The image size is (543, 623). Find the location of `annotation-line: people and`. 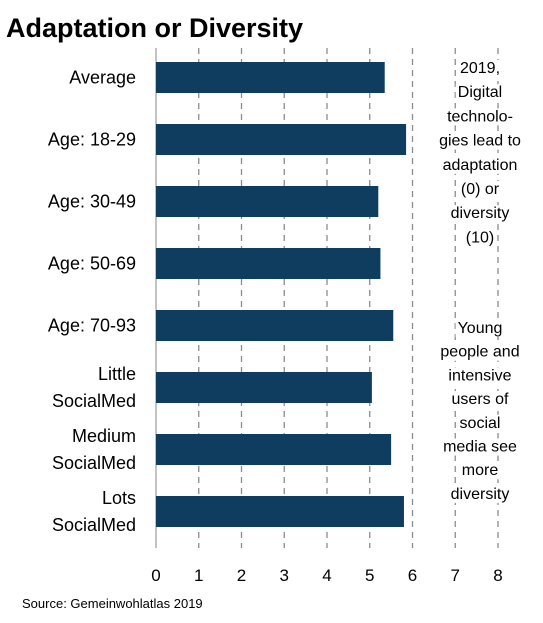

annotation-line: people and is located at coordinates (479, 352).